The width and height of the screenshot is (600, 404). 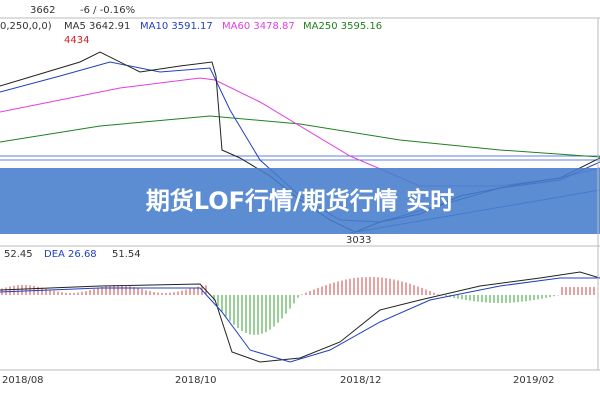 What do you see at coordinates (70, 254) in the screenshot?
I see `macd-dea: DEA 26.68` at bounding box center [70, 254].